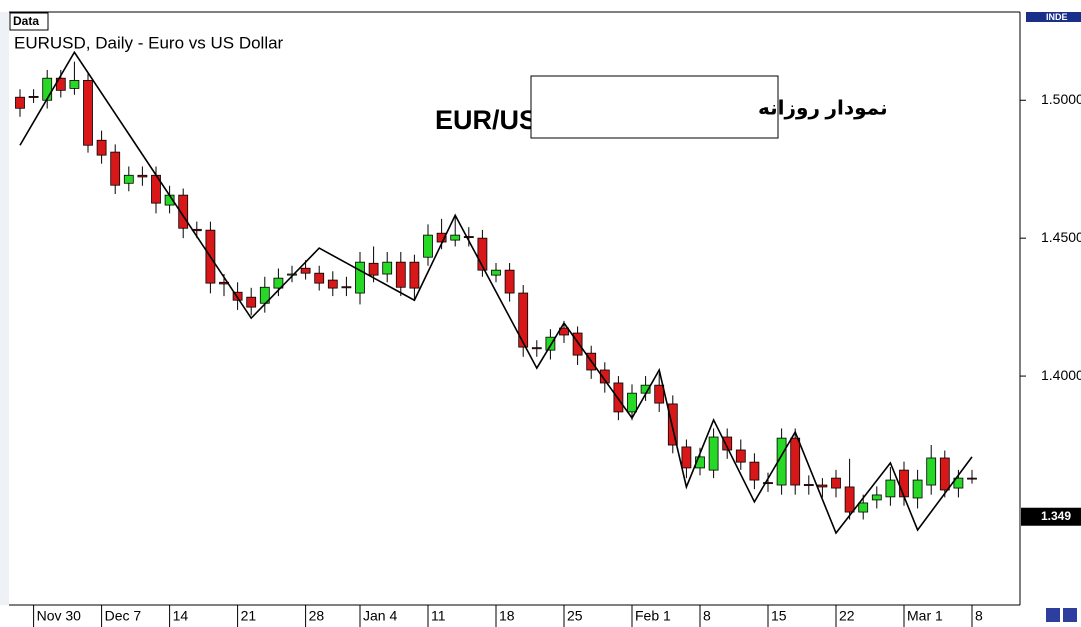  Describe the element at coordinates (26, 21) in the screenshot. I see `data-badge: Data` at that location.